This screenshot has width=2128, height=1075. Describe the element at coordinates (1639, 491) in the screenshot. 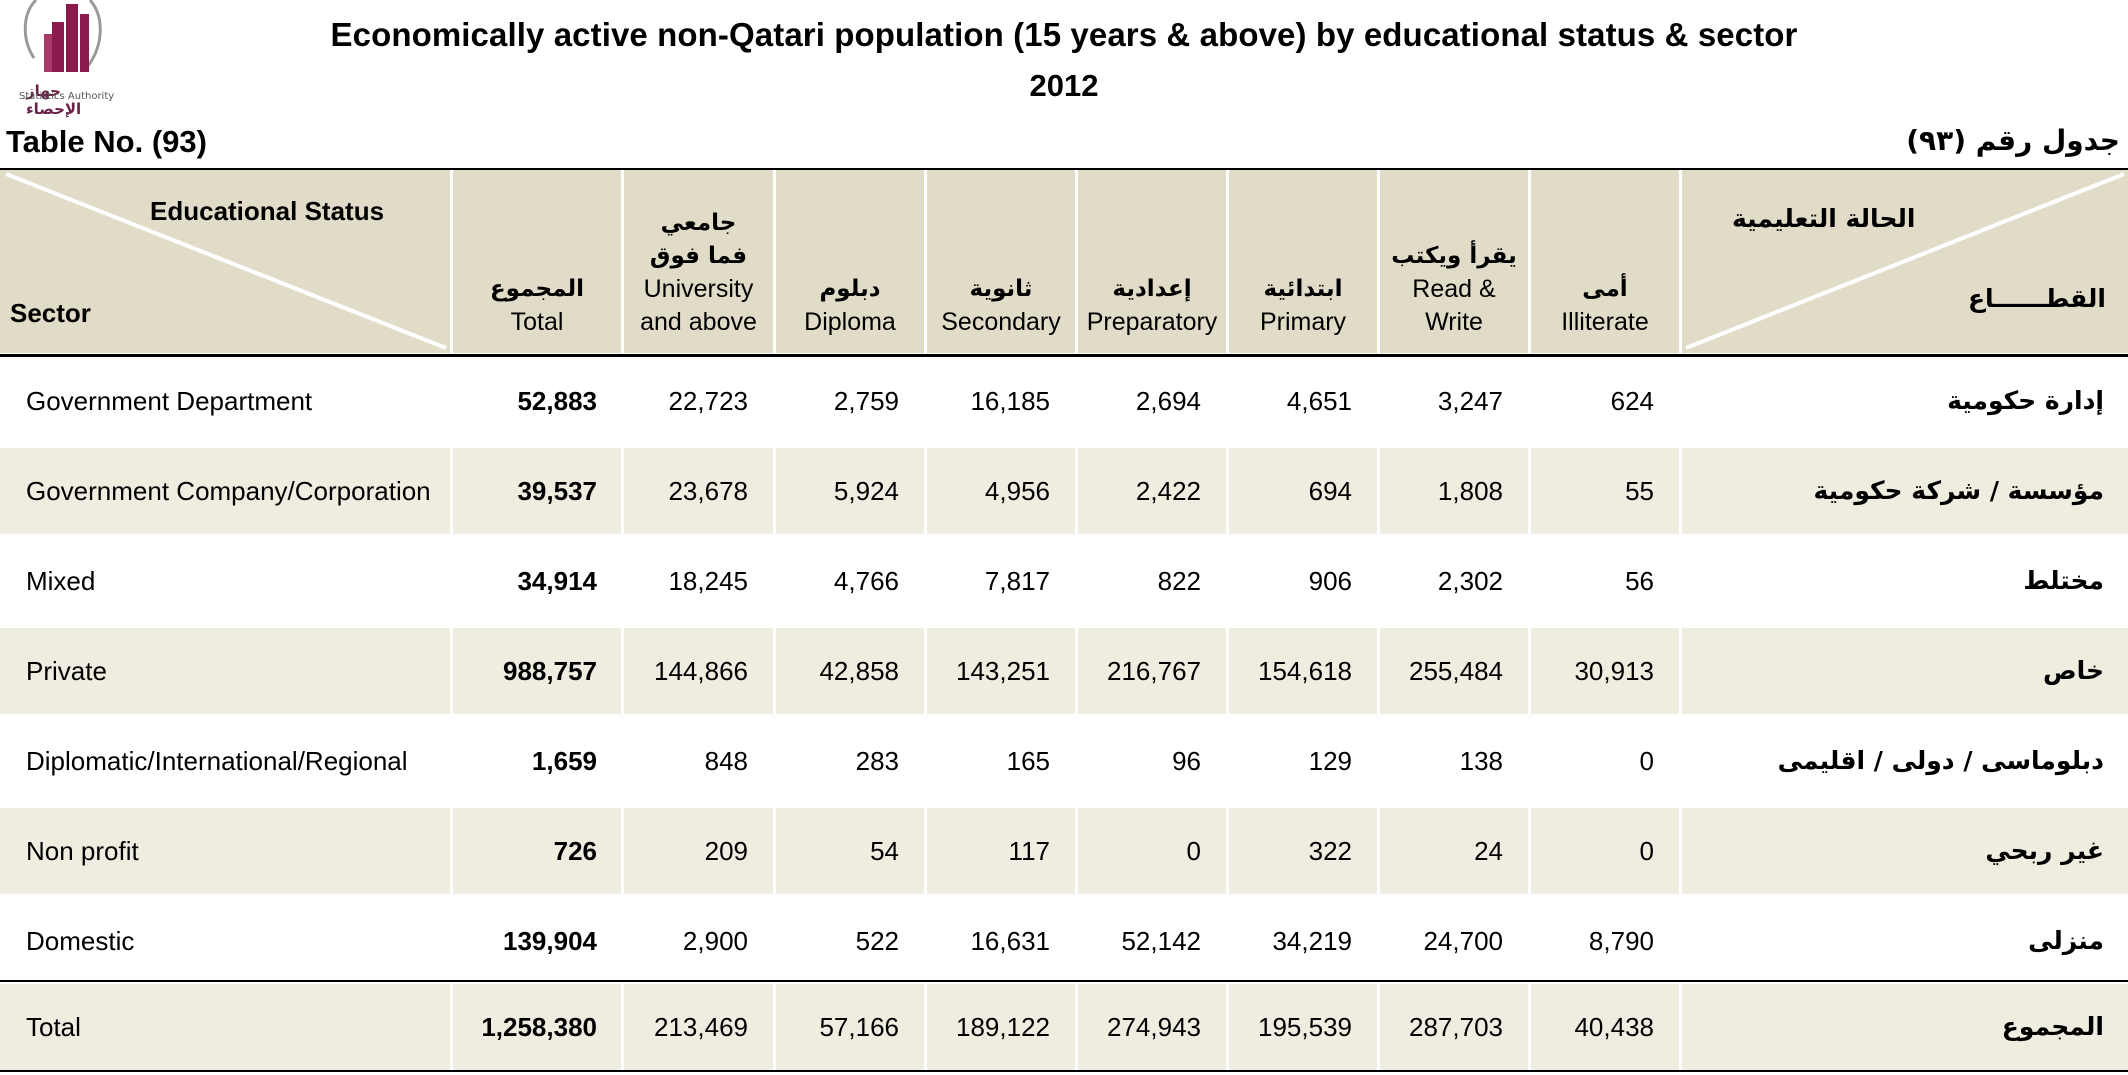

I see `row-value: 55` at that location.